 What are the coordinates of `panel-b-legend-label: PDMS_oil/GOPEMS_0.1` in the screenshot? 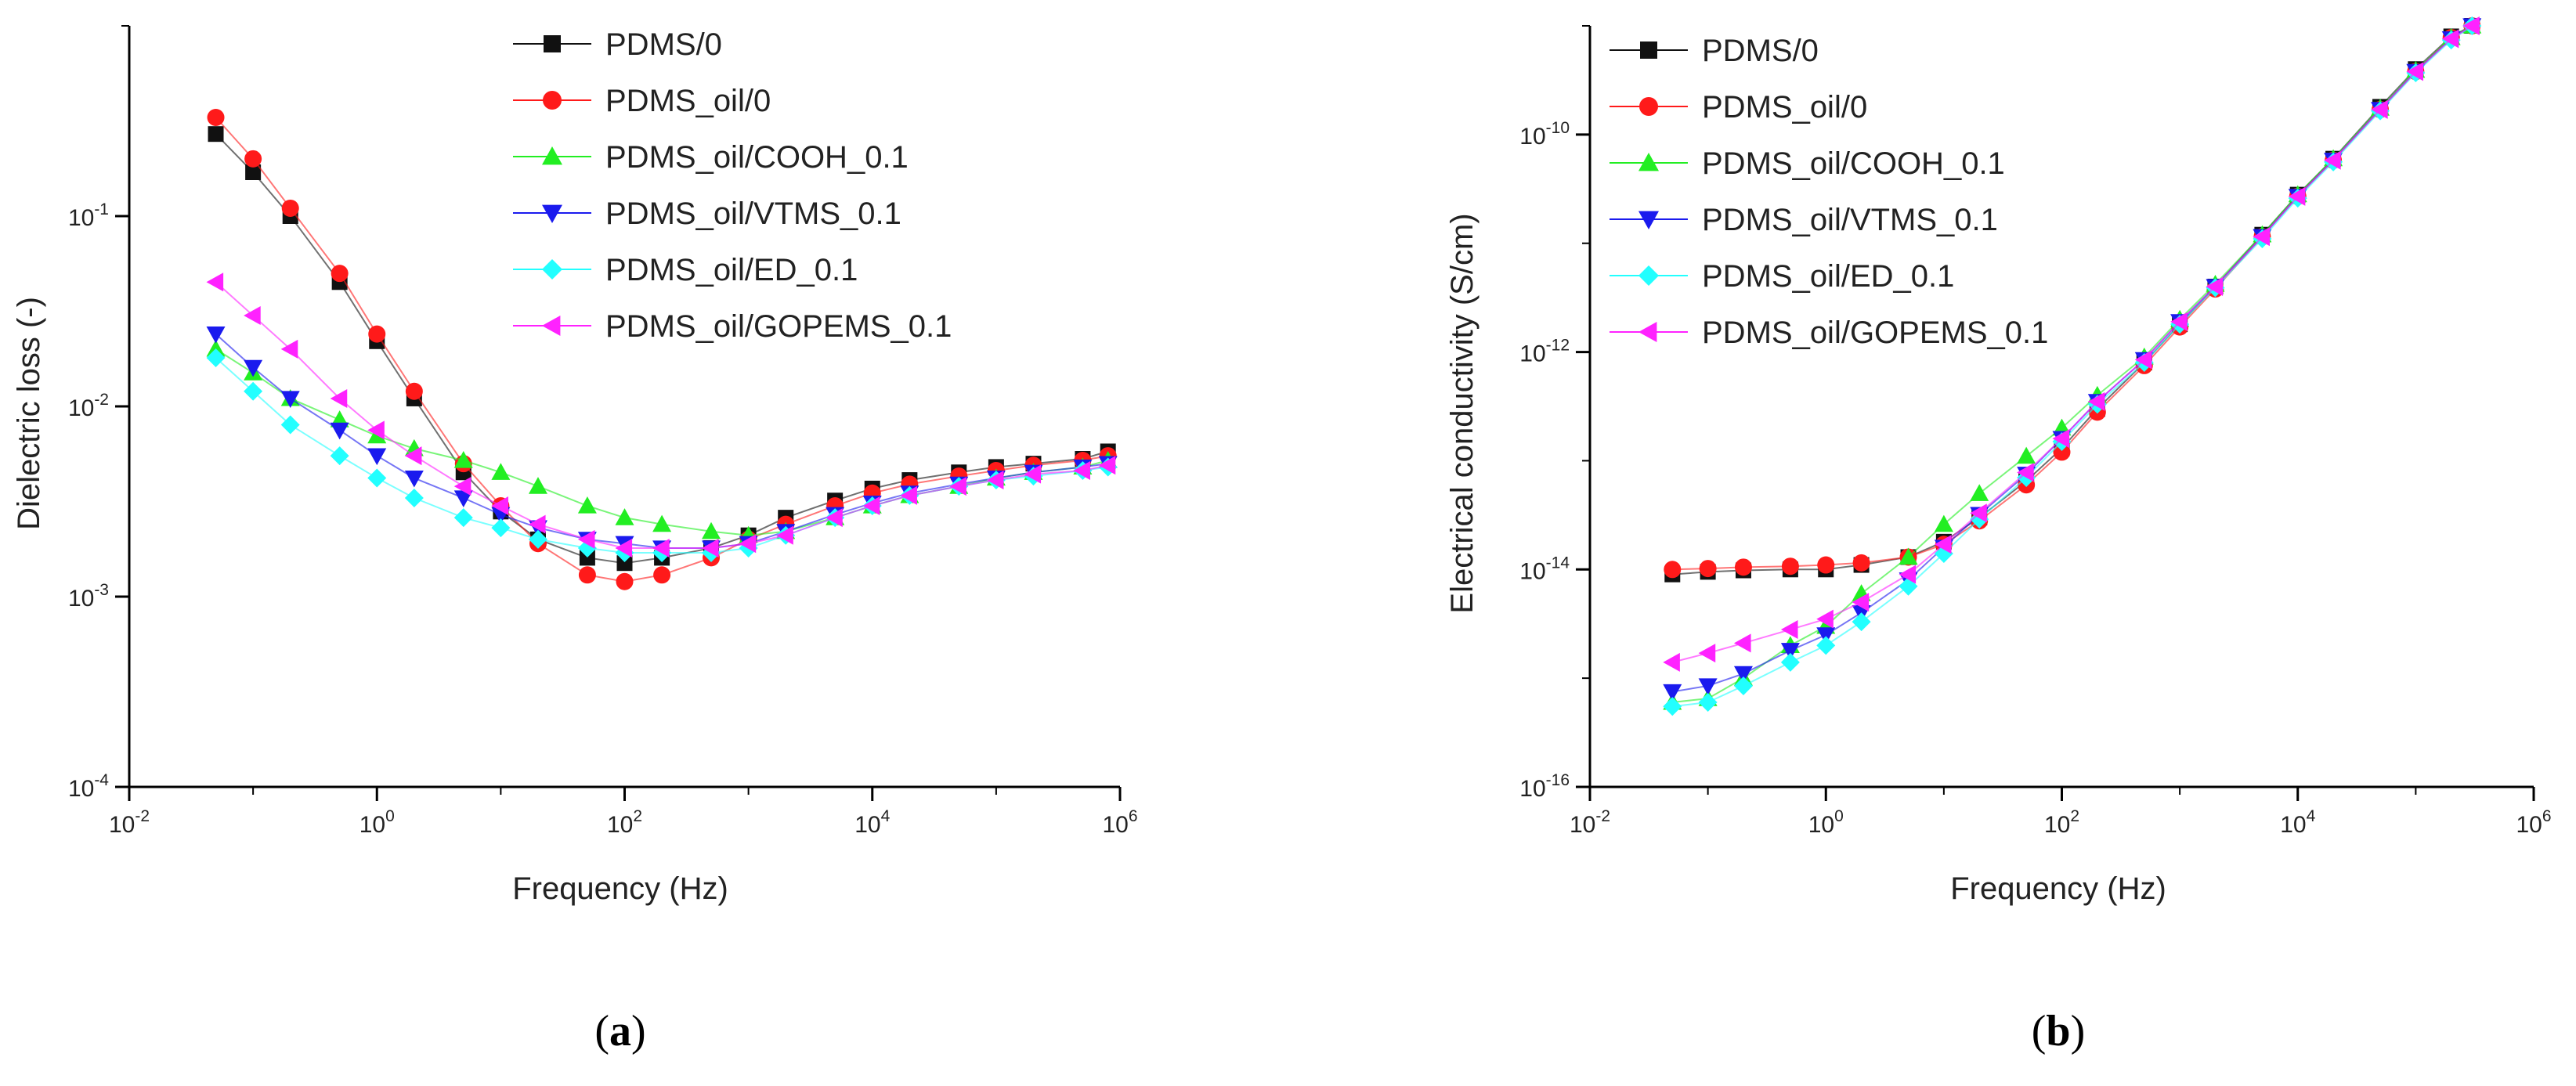 It's located at (1875, 333).